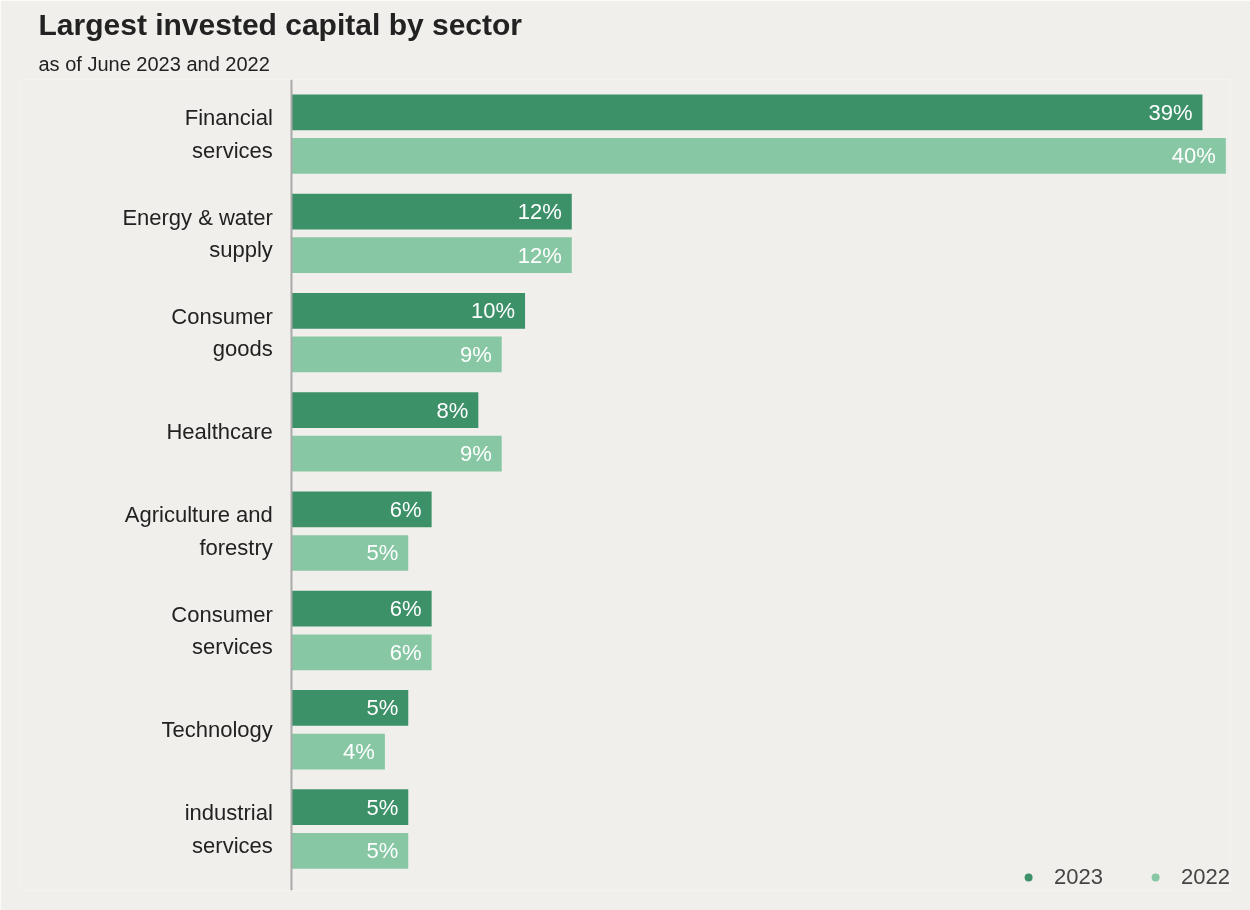 Image resolution: width=1250 pixels, height=910 pixels. Describe the element at coordinates (228, 134) in the screenshot. I see `y-tick-label: Financial services` at that location.